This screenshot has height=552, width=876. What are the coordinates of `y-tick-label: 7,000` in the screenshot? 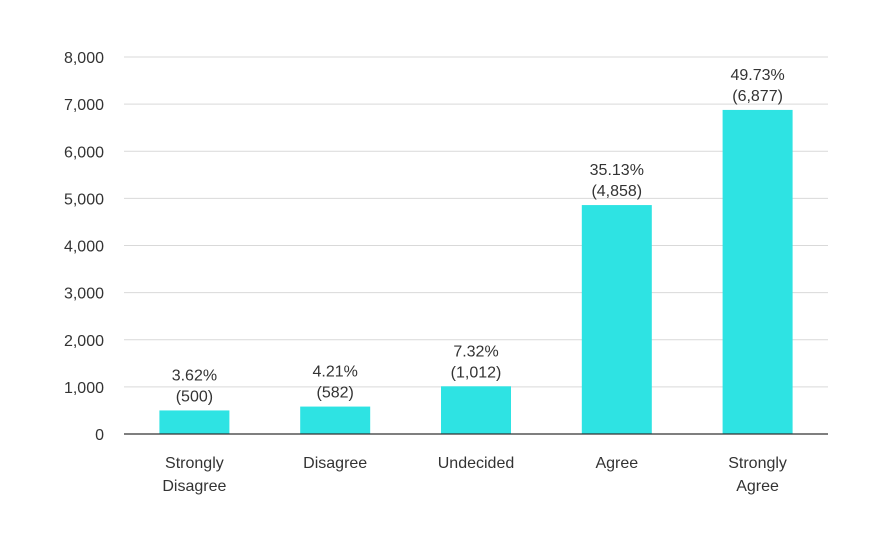 It's located at (84, 105).